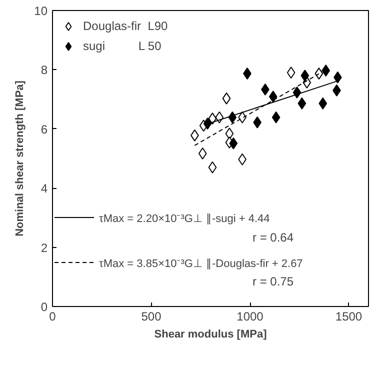 Image resolution: width=371 pixels, height=368 pixels. Describe the element at coordinates (44, 129) in the screenshot. I see `y-tick-label: 6` at that location.